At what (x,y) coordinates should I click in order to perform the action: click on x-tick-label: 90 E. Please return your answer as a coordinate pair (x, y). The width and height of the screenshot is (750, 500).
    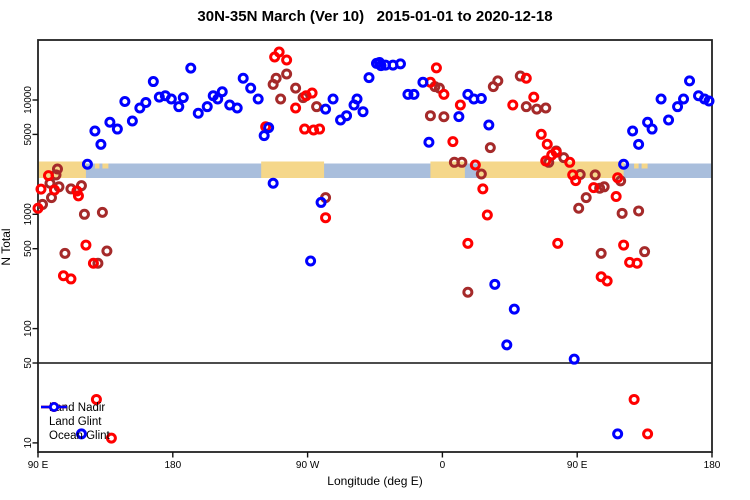
    Looking at the image, I should click on (38, 465).